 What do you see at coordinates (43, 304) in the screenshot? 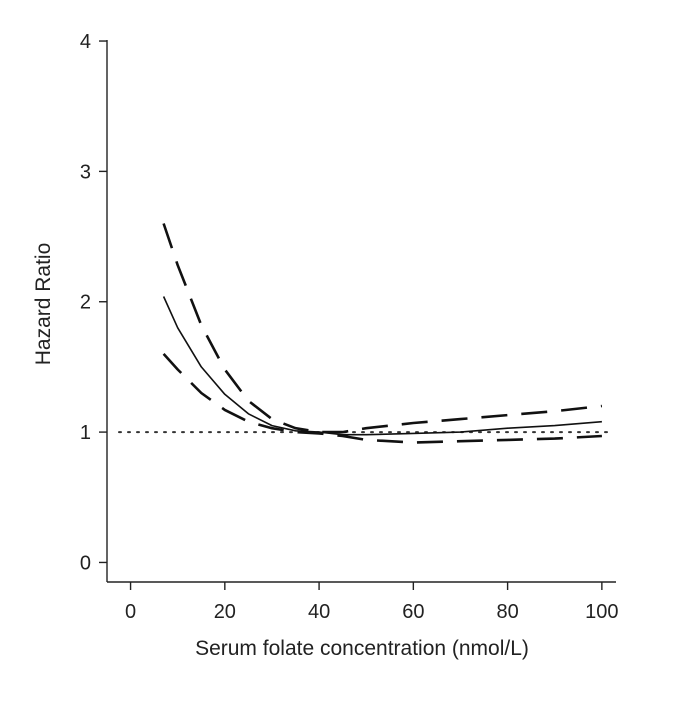
I see `y-axis-title: Hazard Ratio` at bounding box center [43, 304].